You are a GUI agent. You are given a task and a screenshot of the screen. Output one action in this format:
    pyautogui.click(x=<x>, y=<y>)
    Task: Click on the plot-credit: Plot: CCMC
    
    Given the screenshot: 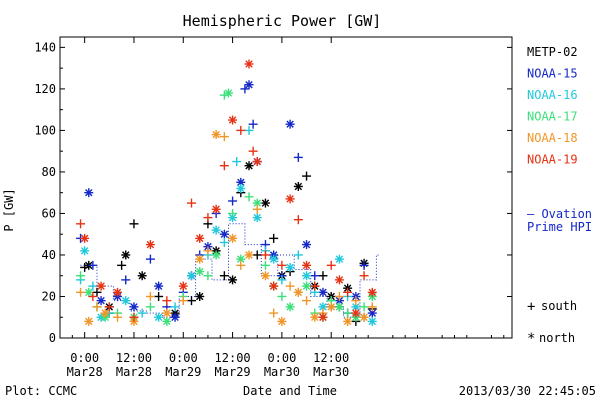 What is the action you would take?
    pyautogui.click(x=41, y=391)
    